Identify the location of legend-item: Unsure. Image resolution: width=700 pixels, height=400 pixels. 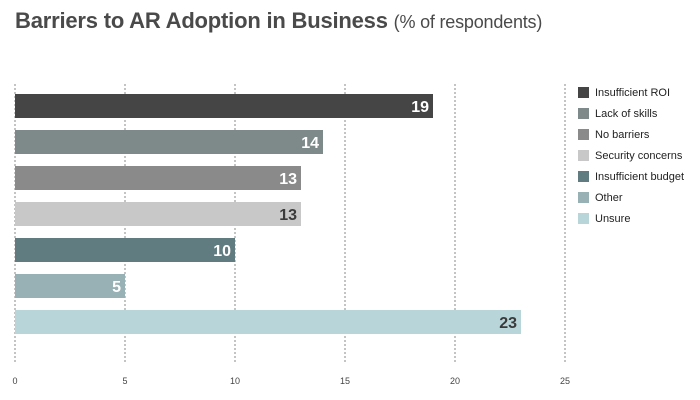
(631, 218).